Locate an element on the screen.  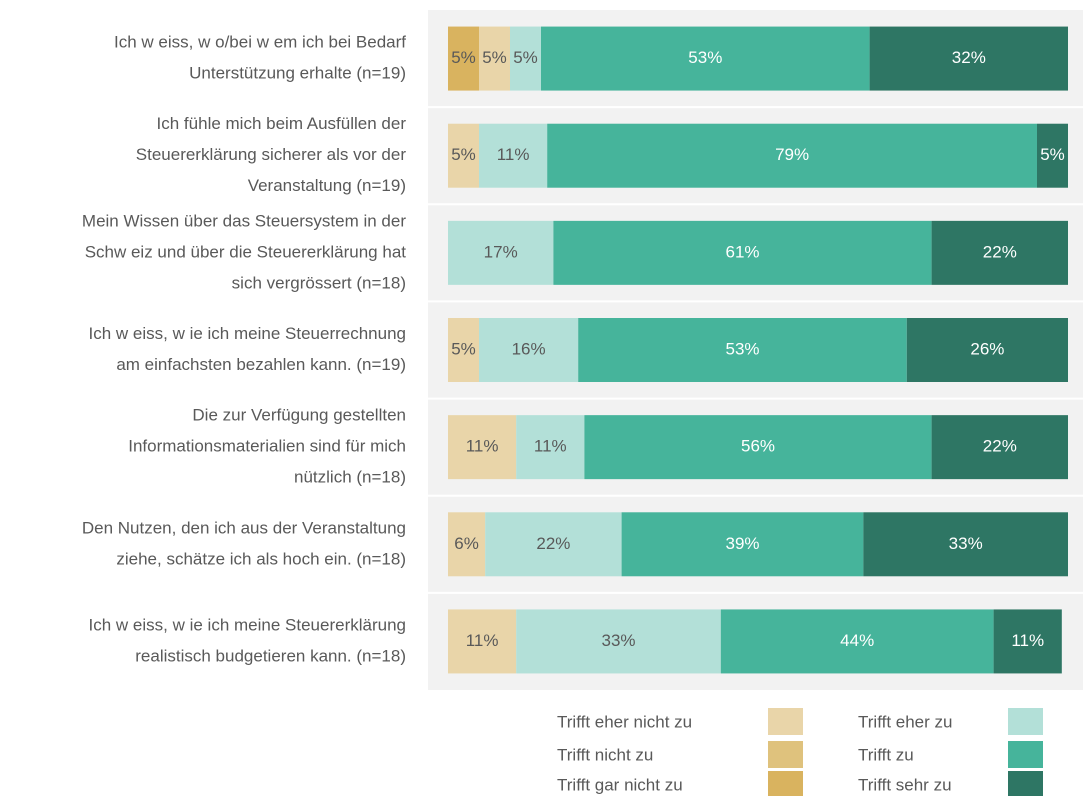
value-label: 39% is located at coordinates (742, 543).